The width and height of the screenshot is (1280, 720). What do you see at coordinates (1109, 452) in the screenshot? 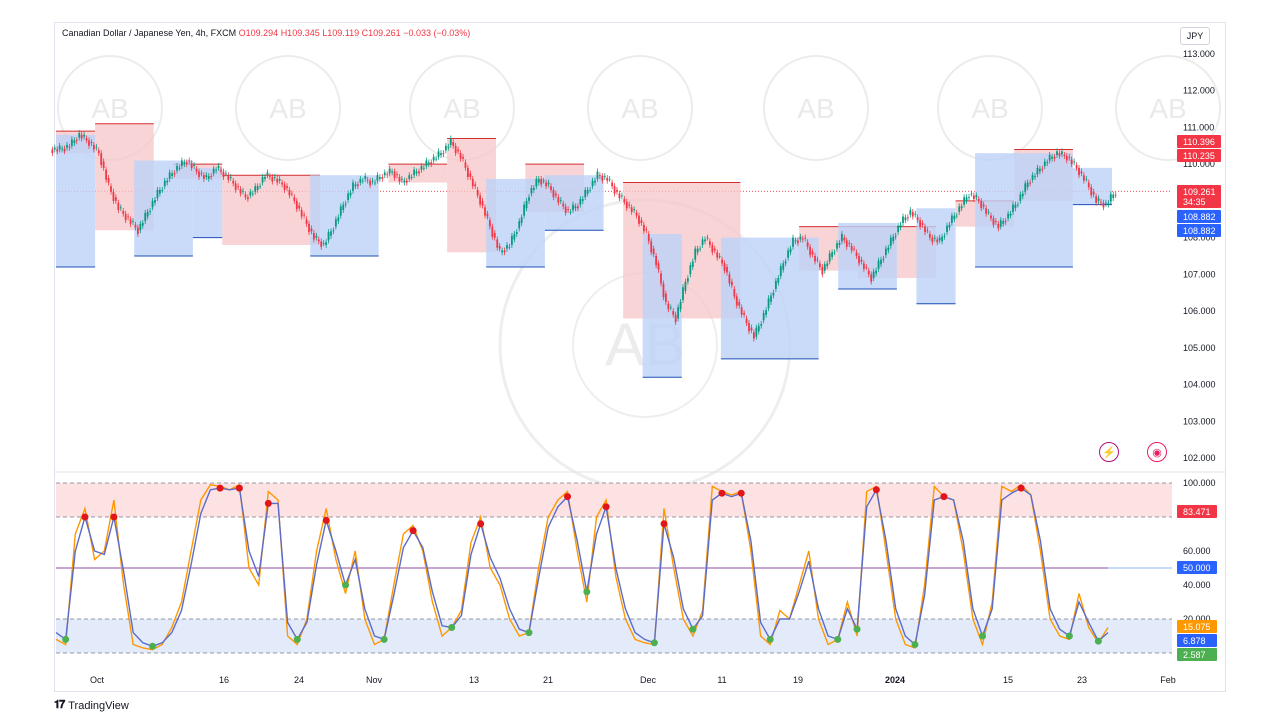
I see `lightning-icon: ⚡` at bounding box center [1109, 452].